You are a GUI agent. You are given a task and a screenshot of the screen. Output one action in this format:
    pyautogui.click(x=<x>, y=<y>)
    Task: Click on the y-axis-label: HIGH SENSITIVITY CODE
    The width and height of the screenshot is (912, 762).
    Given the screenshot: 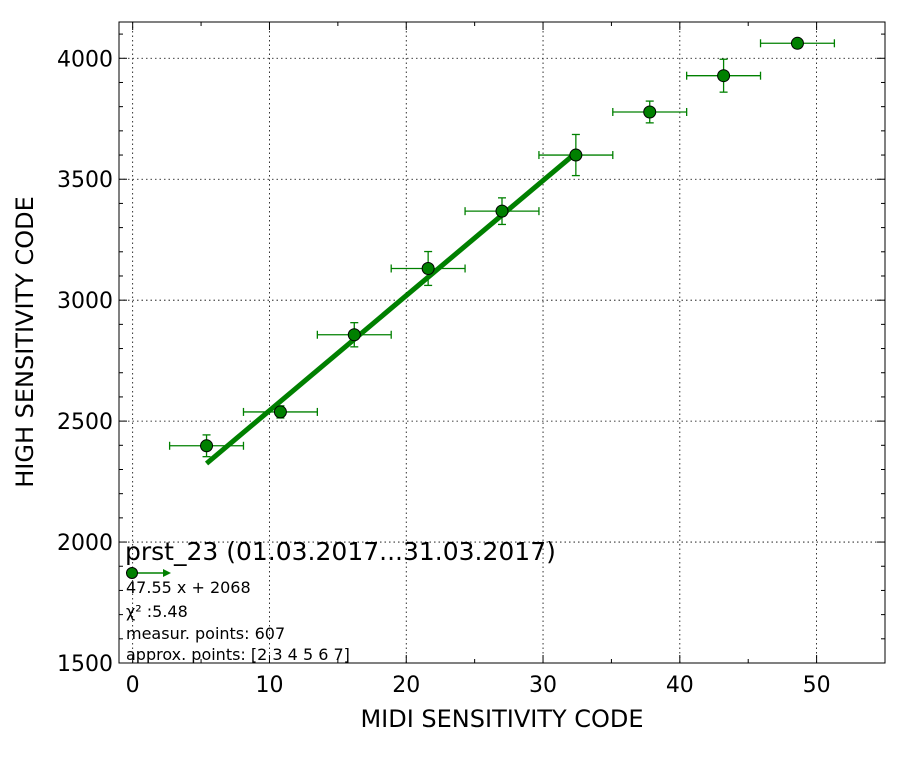 What is the action you would take?
    pyautogui.click(x=25, y=342)
    